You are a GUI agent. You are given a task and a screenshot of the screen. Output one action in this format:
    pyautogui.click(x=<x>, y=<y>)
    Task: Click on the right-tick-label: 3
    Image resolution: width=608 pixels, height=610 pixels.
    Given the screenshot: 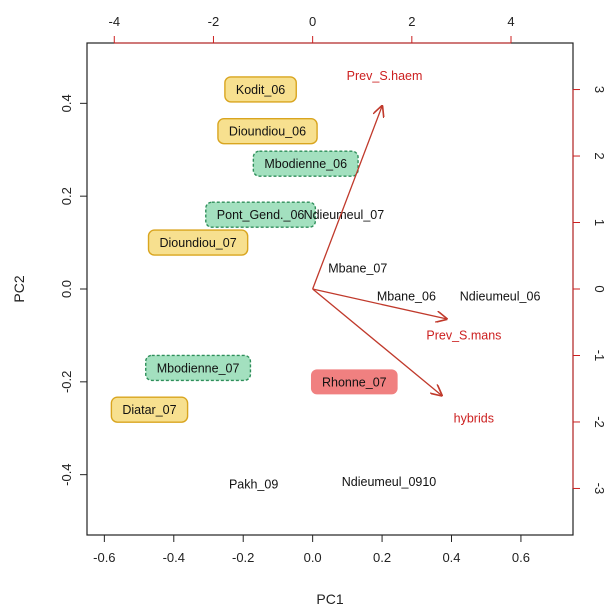 What is the action you would take?
    pyautogui.click(x=599, y=89)
    